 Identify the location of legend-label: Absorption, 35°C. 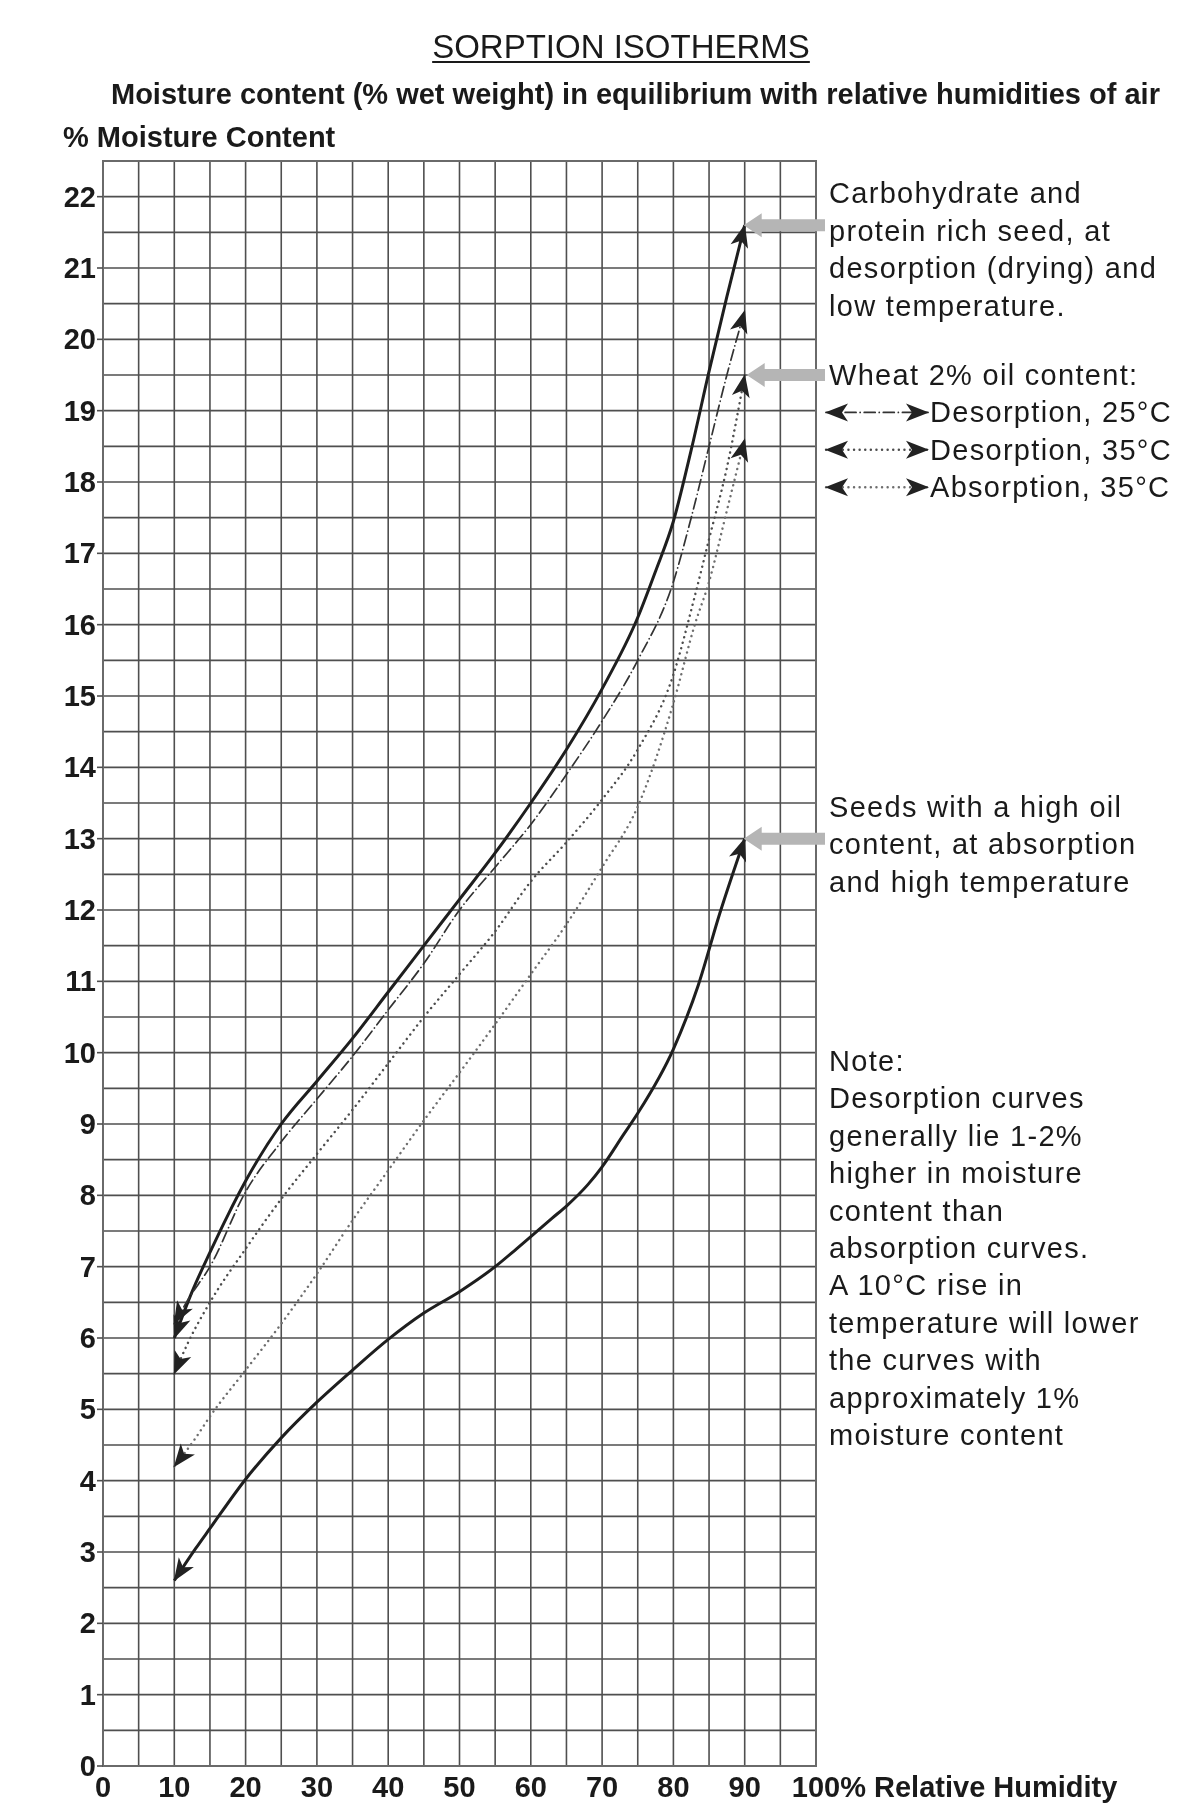
(1050, 487).